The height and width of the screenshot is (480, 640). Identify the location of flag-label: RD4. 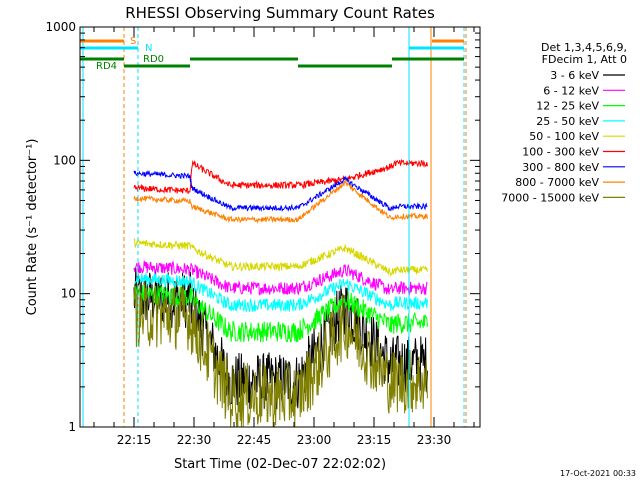
(106, 66).